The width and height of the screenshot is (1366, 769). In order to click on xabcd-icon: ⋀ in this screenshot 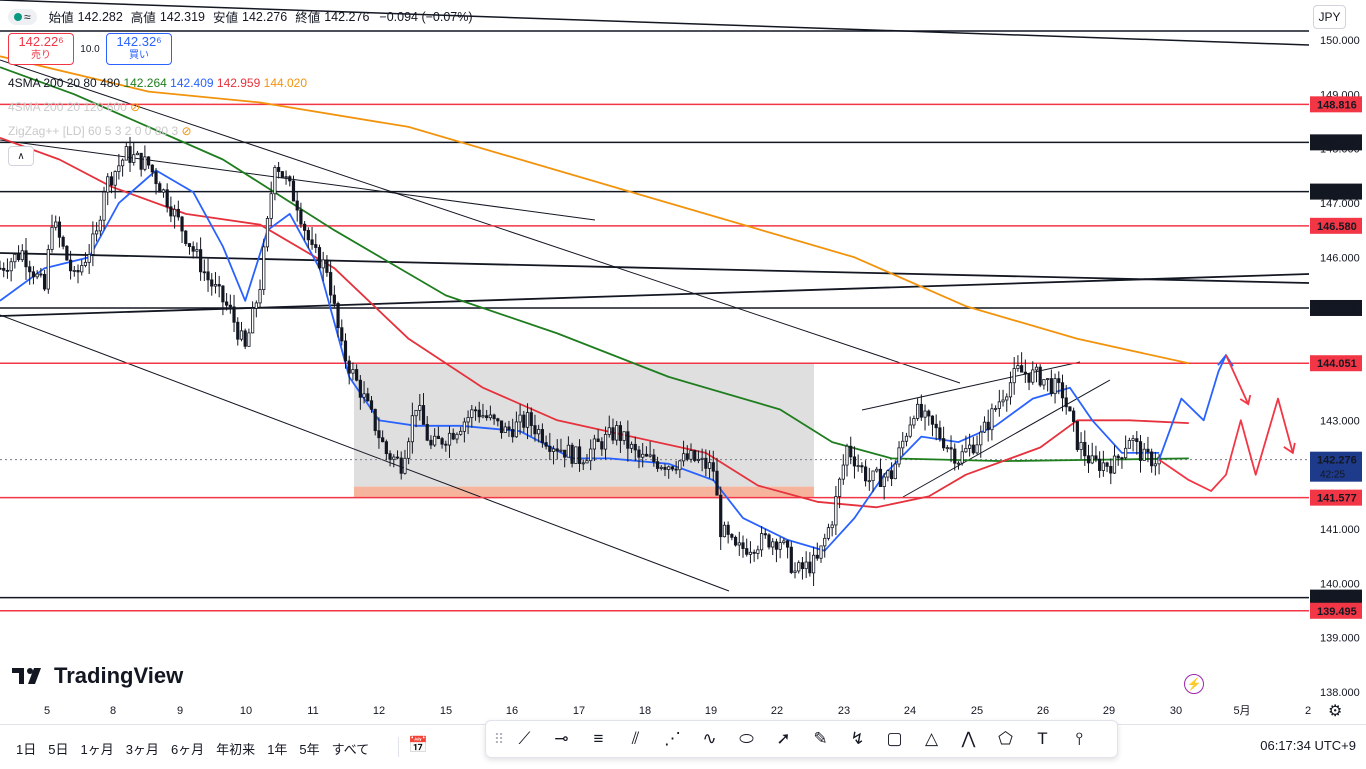, I will do `click(968, 738)`.